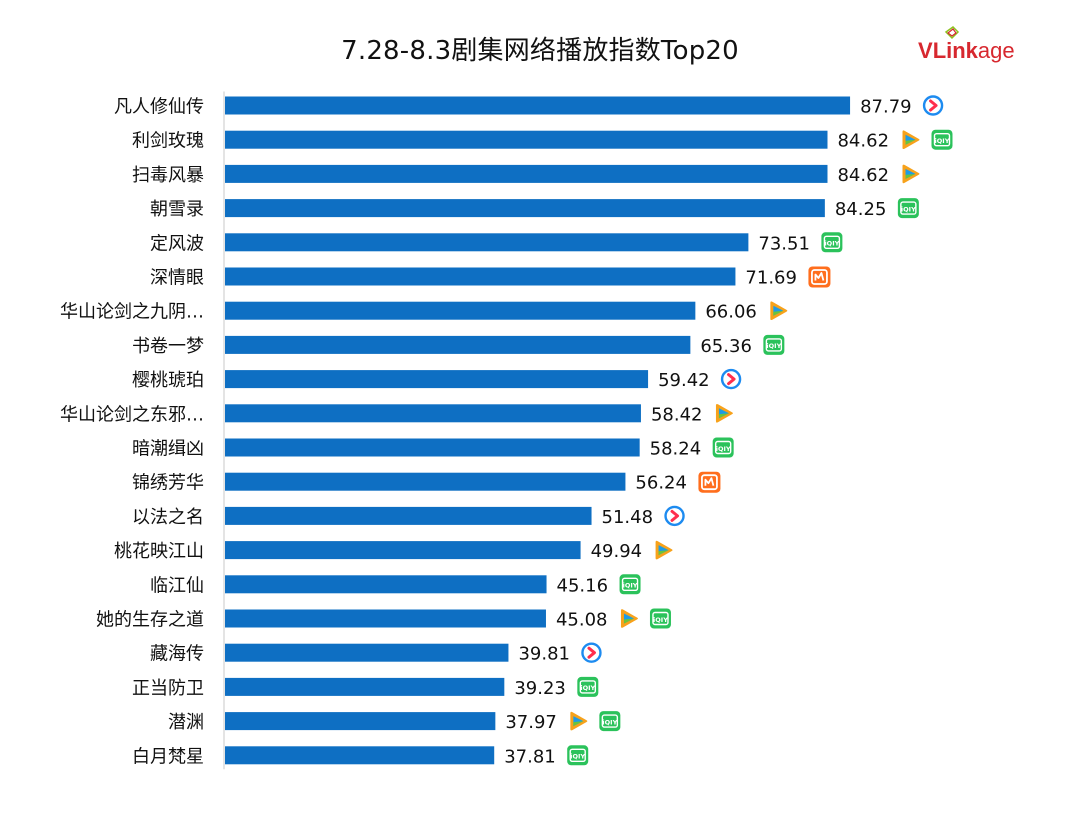 The height and width of the screenshot is (815, 1080). Describe the element at coordinates (159, 551) in the screenshot. I see `category-label: 桃花映江山` at that location.